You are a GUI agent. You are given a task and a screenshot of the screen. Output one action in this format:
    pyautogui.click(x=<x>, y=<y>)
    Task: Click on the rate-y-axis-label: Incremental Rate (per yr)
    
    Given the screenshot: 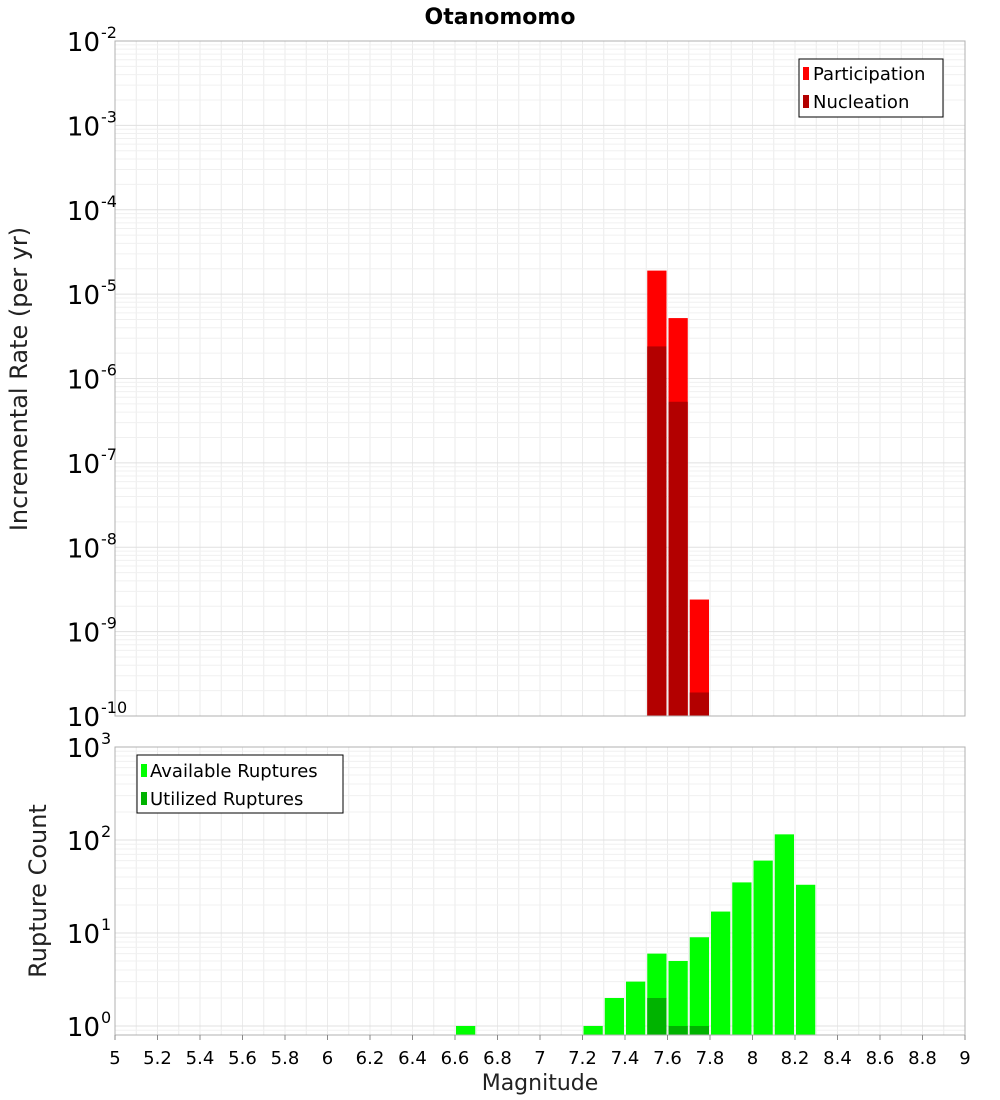 What is the action you would take?
    pyautogui.click(x=19, y=379)
    